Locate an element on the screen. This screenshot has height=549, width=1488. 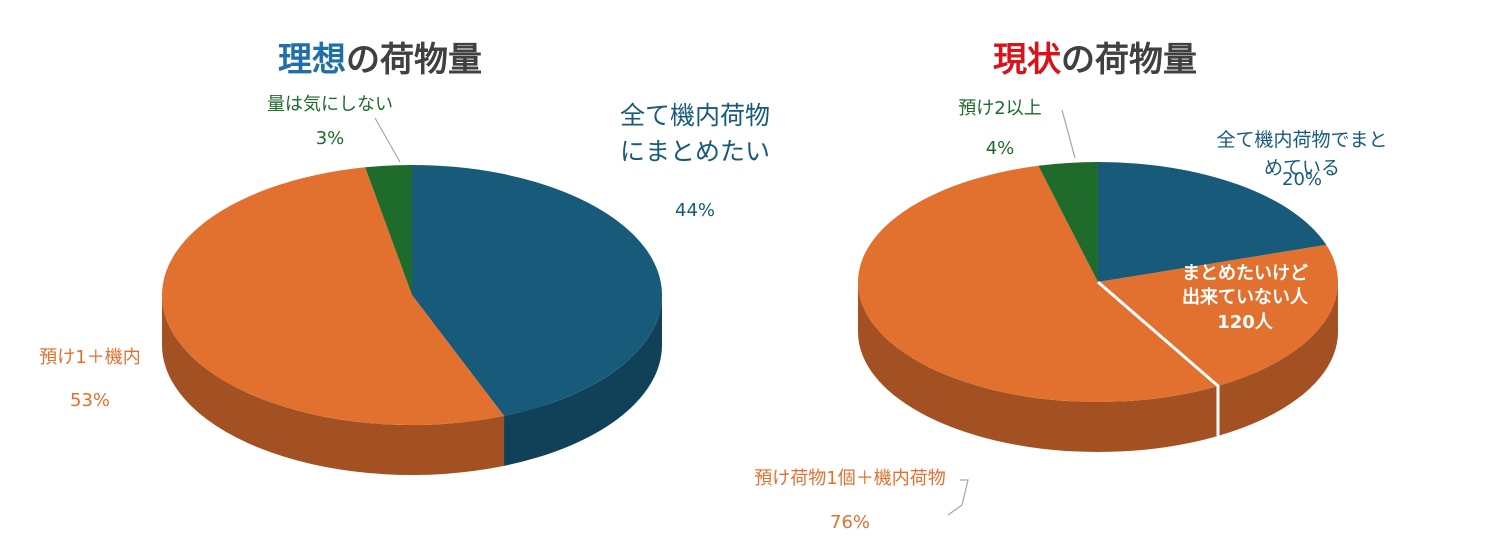
category-label: 預け荷物1個＋機内荷物 is located at coordinates (850, 478).